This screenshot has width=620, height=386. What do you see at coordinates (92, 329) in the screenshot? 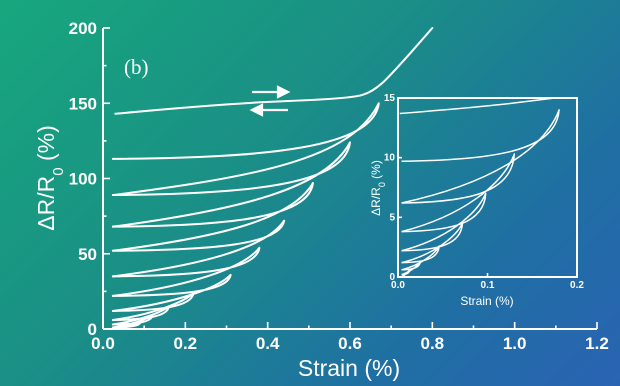
I see `main-y-tick-label: 0` at bounding box center [92, 329].